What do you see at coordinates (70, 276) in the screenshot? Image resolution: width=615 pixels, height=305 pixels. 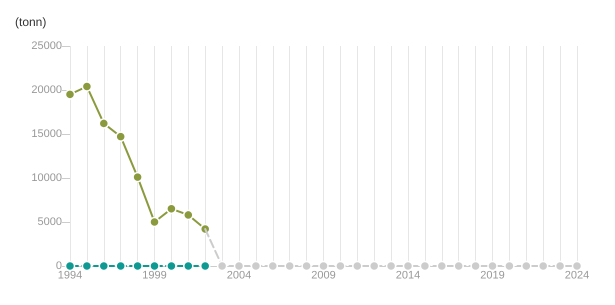 I see `x-tick-label: 1994` at bounding box center [70, 276].